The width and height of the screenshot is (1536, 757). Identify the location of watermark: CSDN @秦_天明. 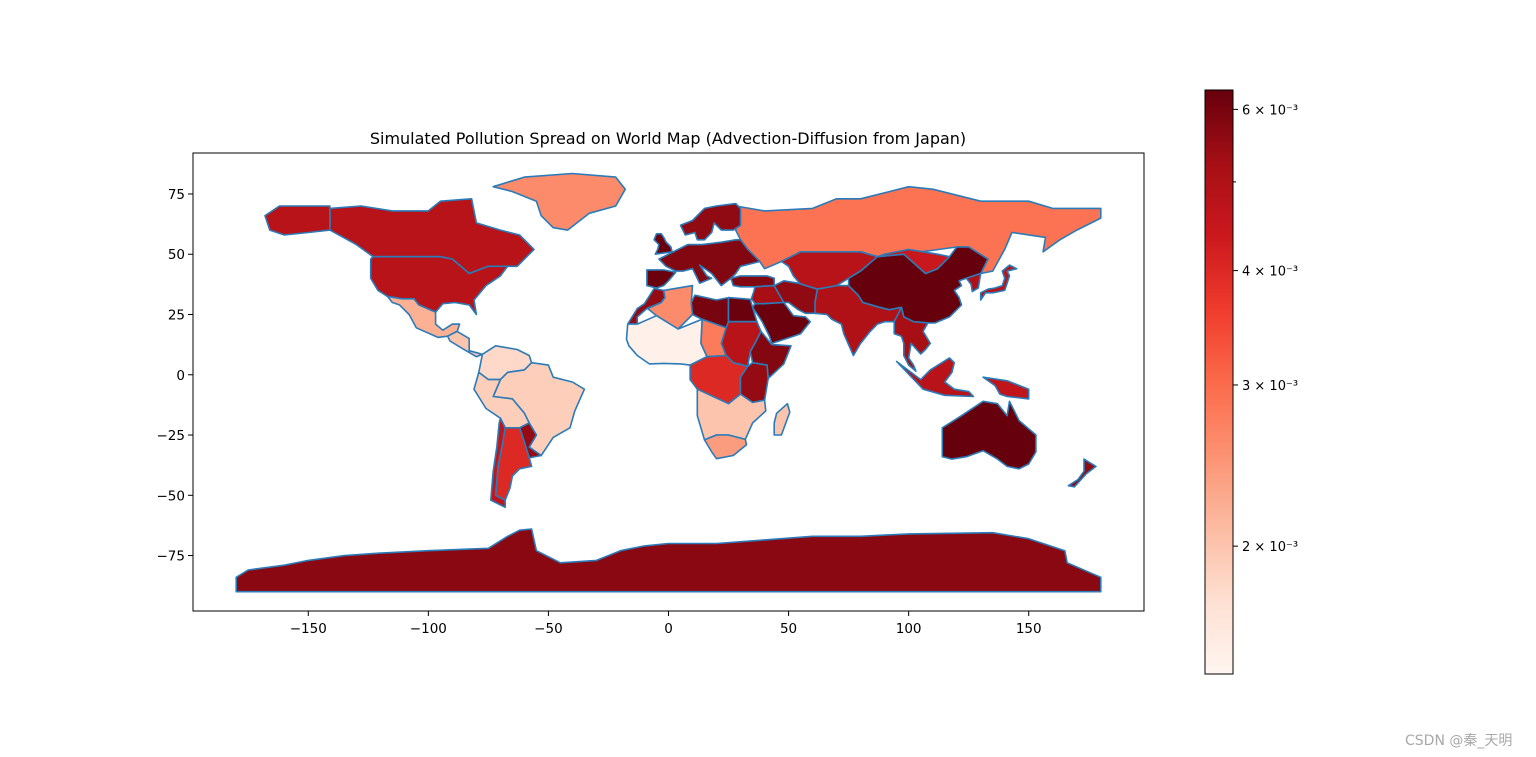
(1459, 741).